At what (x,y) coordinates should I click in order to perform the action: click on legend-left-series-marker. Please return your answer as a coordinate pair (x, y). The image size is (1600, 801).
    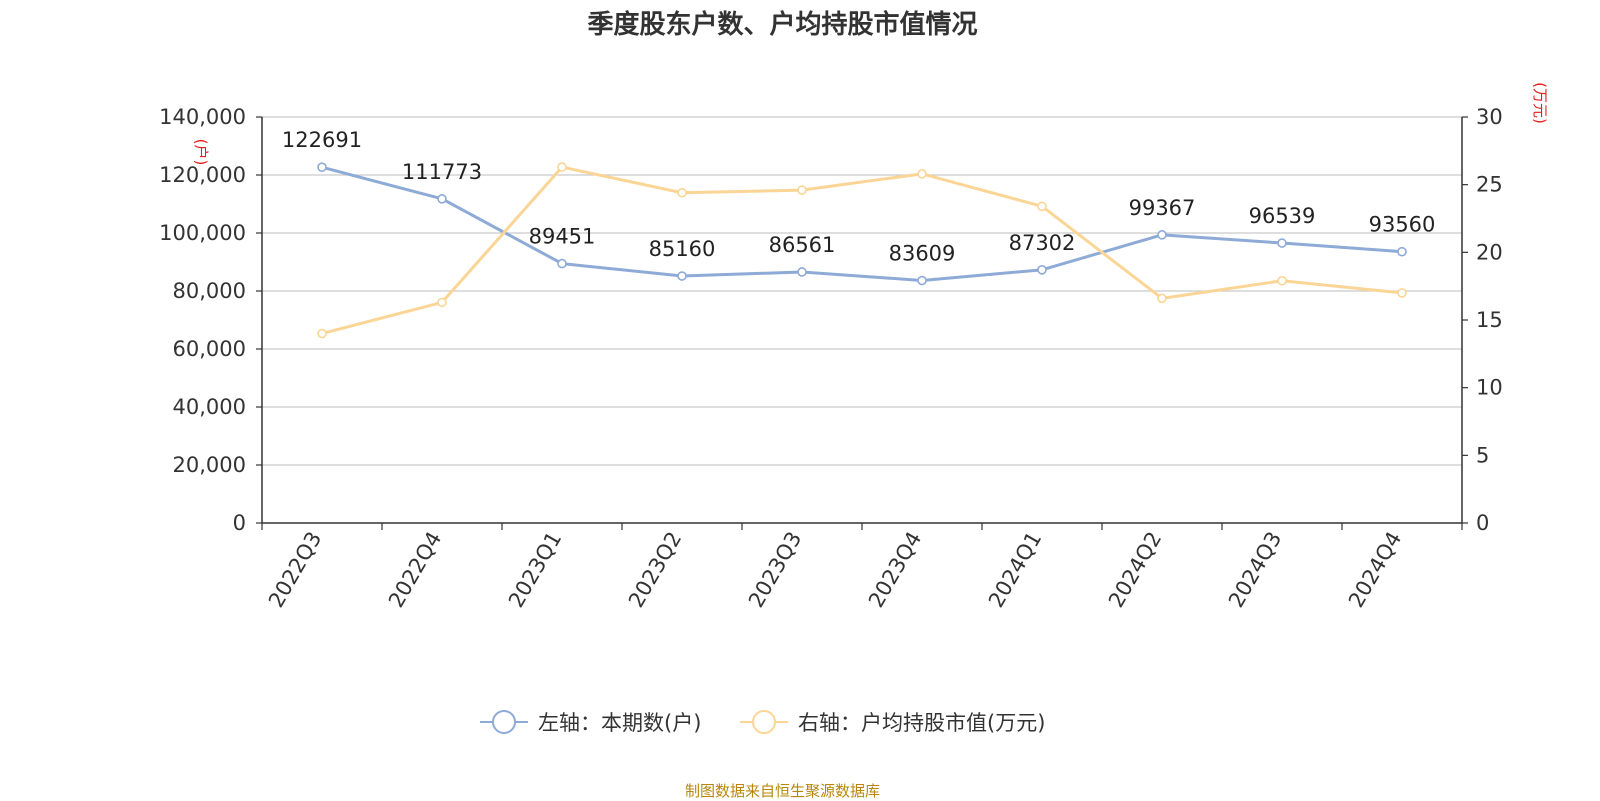
    Looking at the image, I should click on (504, 722).